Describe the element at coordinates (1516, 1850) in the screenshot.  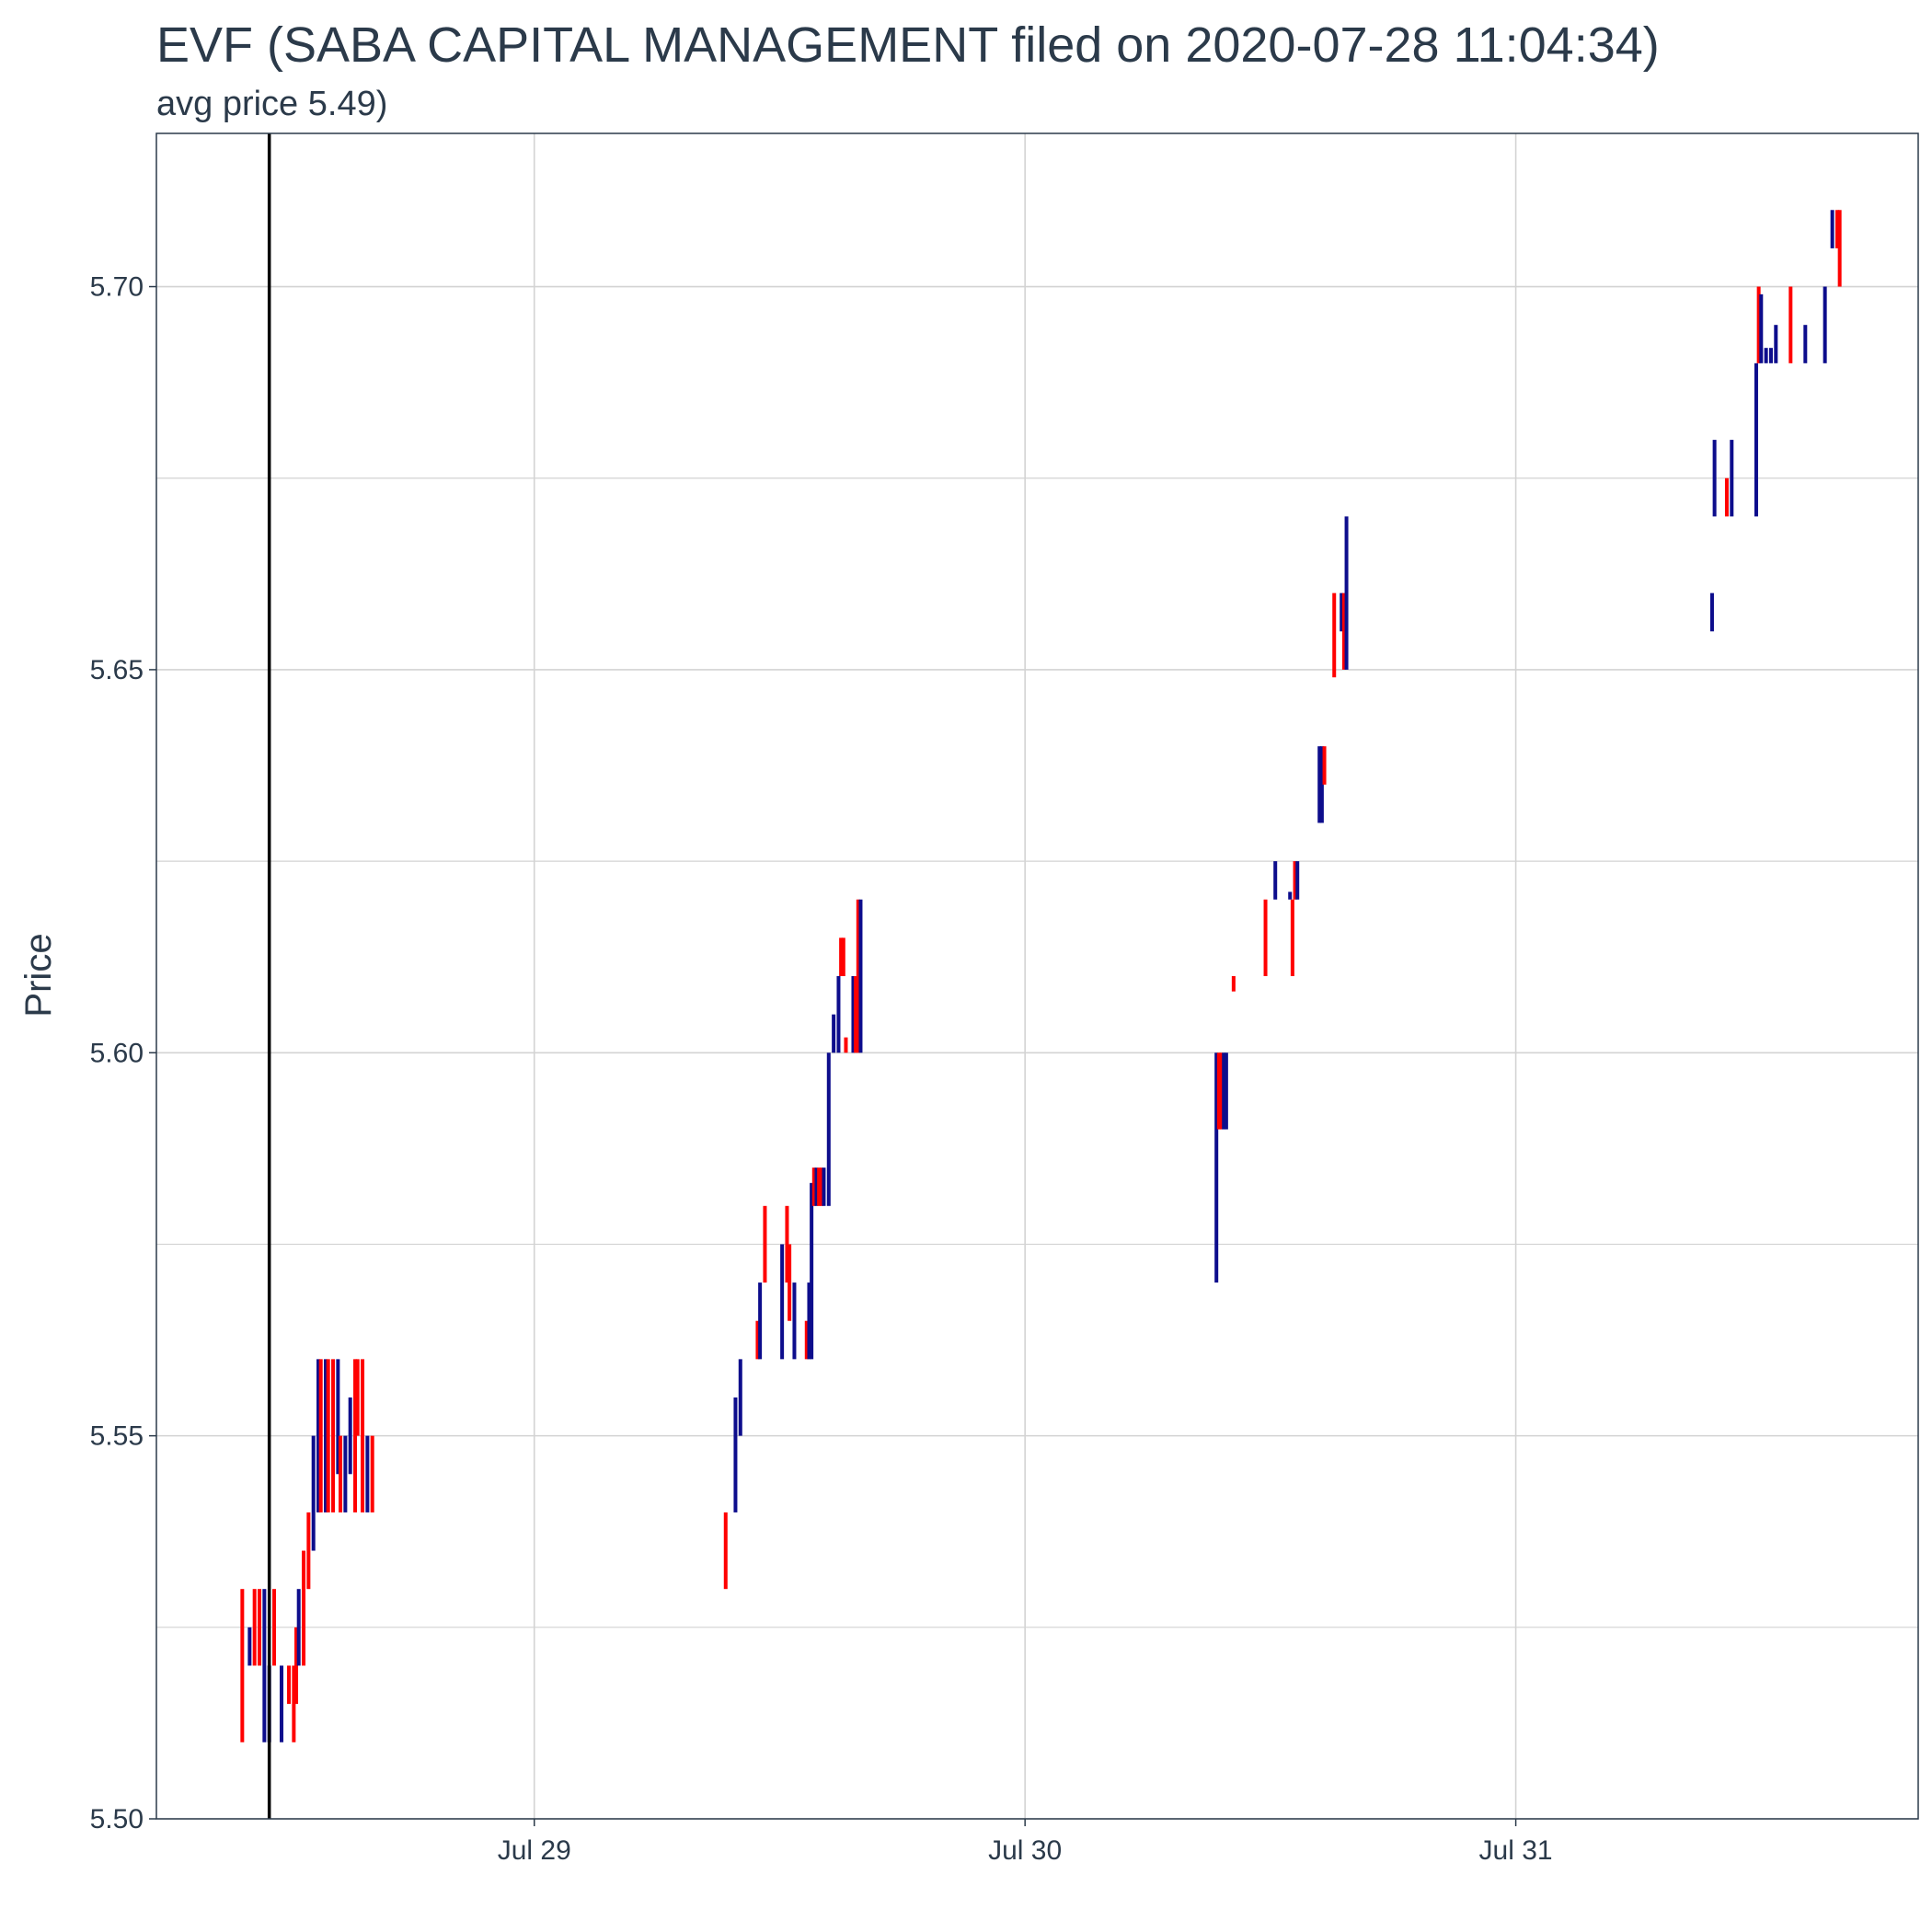
I see `x-tick-label: Jul 31` at that location.